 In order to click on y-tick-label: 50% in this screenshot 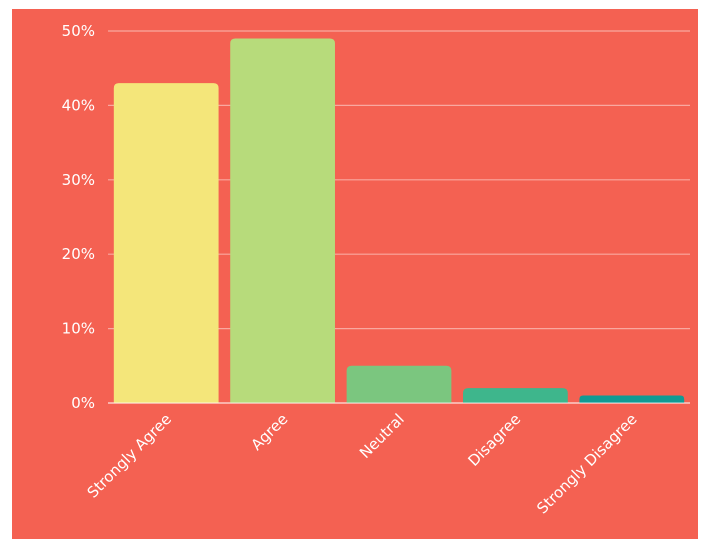, I will do `click(78, 31)`.